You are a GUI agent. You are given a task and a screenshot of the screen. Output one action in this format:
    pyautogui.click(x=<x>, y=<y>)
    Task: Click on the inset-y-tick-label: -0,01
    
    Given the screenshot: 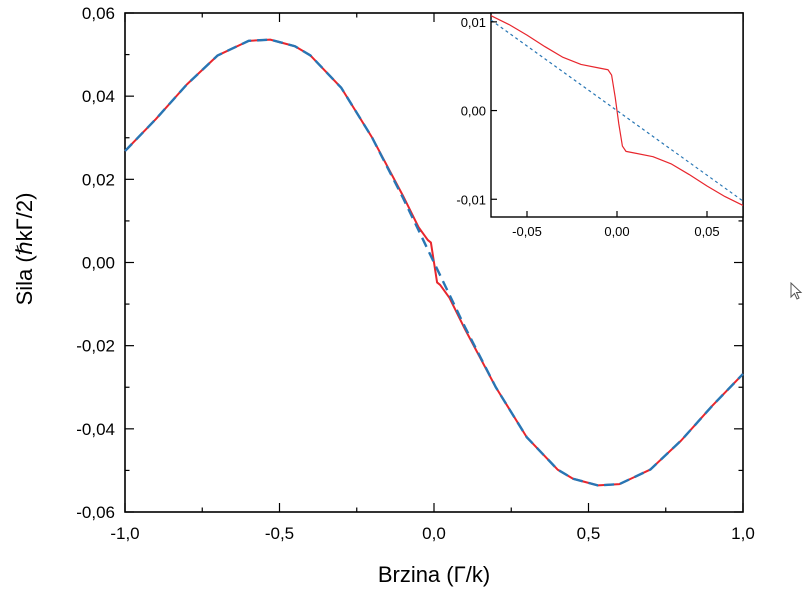 What is the action you would take?
    pyautogui.click(x=471, y=199)
    